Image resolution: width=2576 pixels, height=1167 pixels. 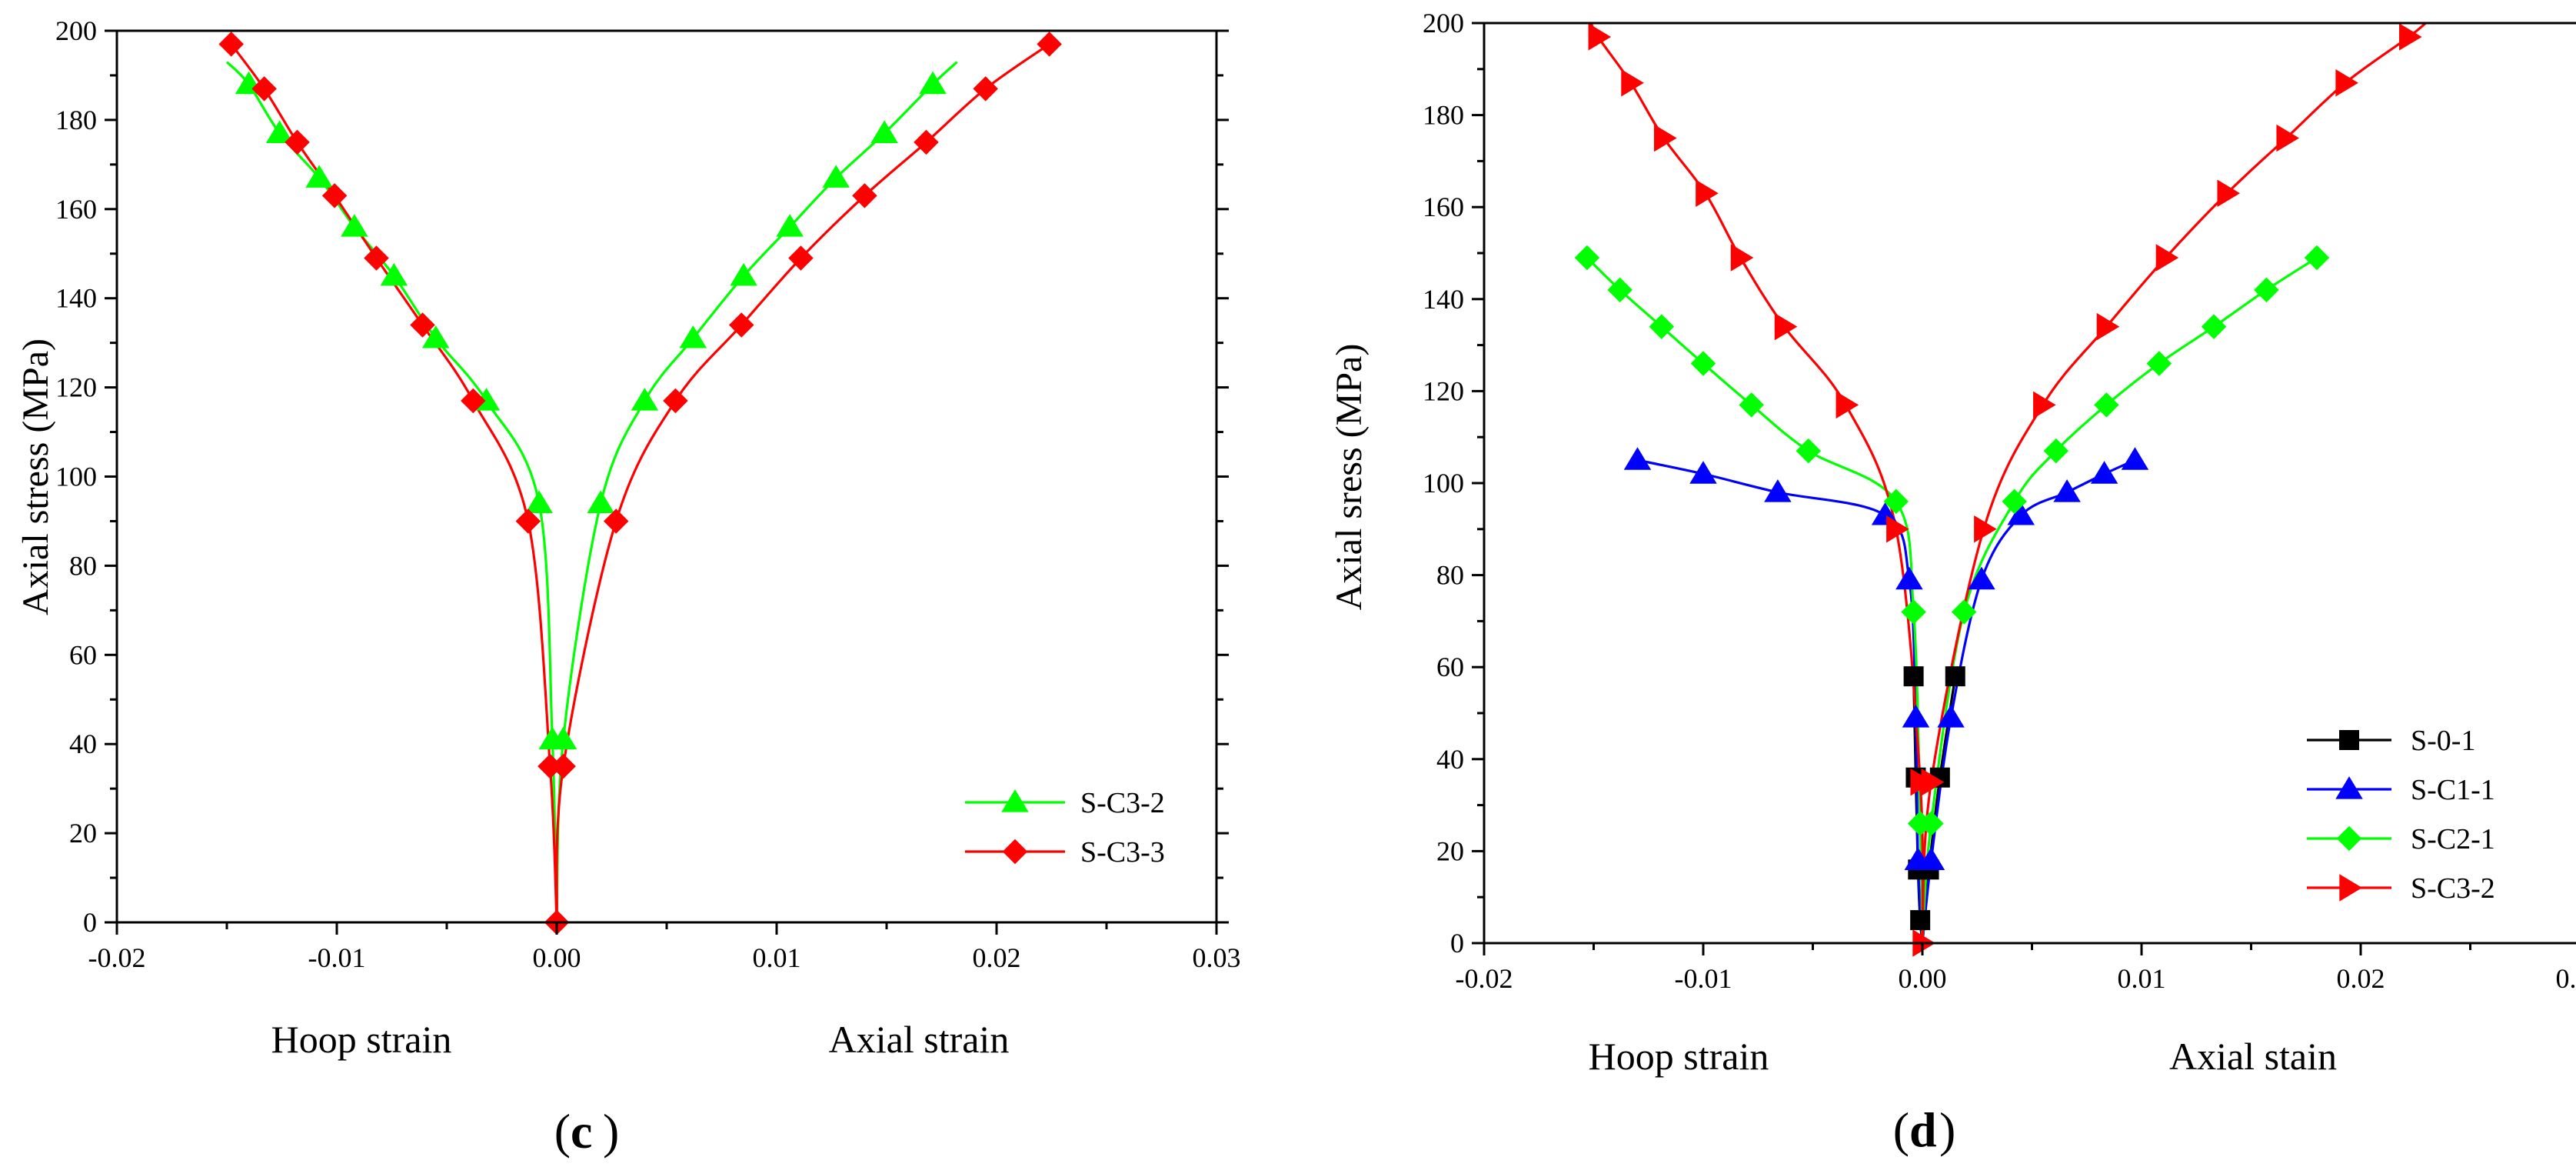 What do you see at coordinates (1350, 477) in the screenshot?
I see `y-axis-title: Axial sress (MPa)` at bounding box center [1350, 477].